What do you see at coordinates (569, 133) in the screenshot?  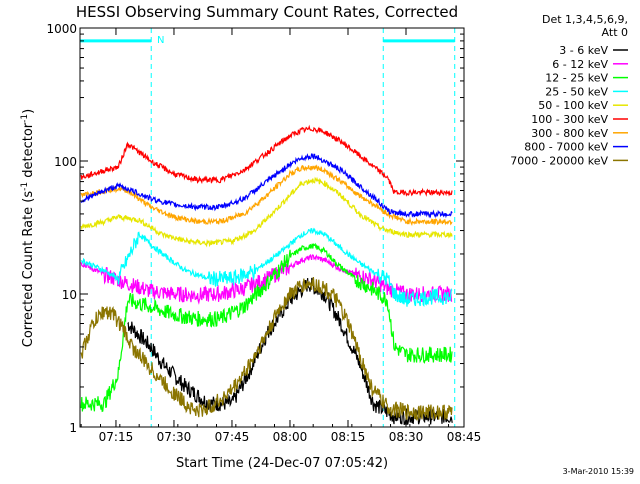 I see `legend-label-6: 300 - 800 keV` at bounding box center [569, 133].